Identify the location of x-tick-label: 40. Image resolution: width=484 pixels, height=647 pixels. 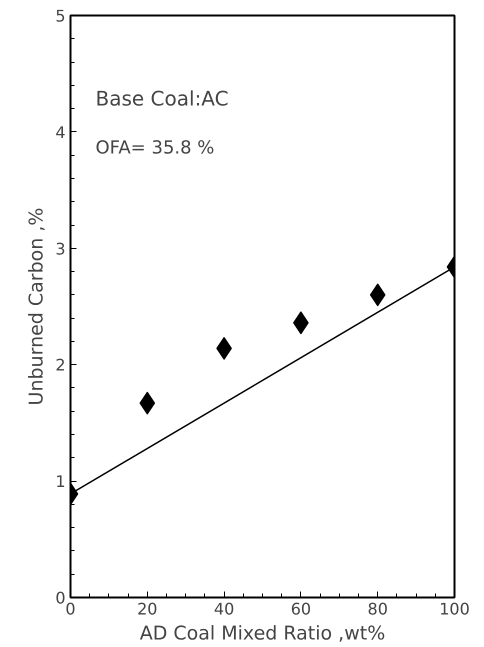
(224, 609).